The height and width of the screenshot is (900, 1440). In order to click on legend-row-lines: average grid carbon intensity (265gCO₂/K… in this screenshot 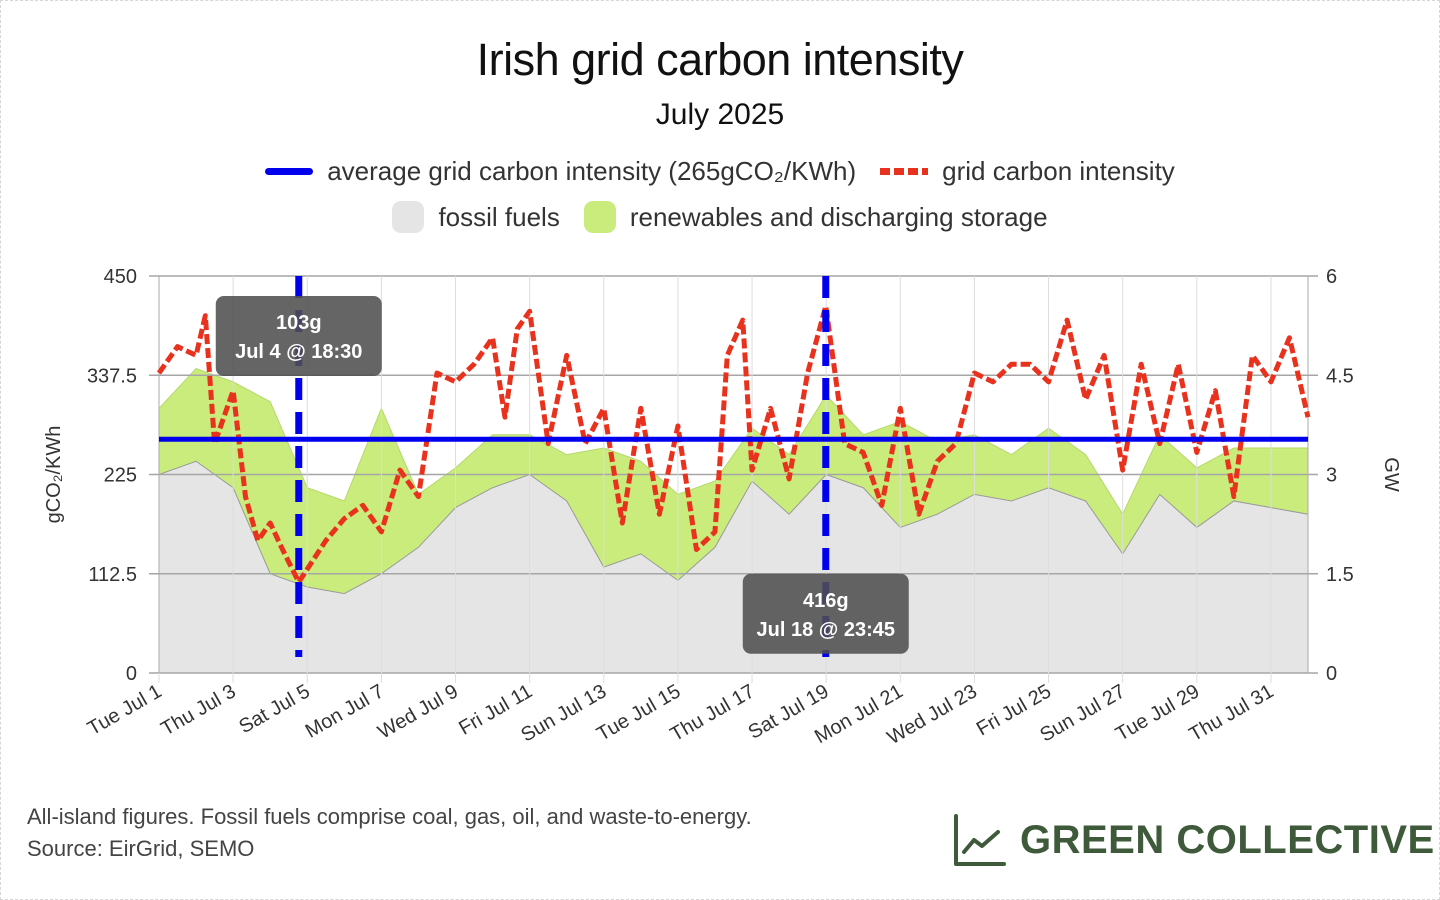, I will do `click(720, 171)`.